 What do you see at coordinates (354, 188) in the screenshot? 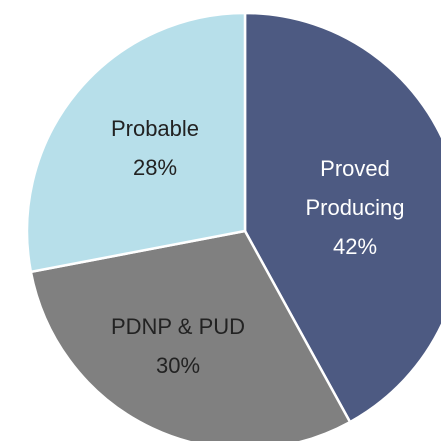
I see `slice-label: Proved Producing` at bounding box center [354, 188].